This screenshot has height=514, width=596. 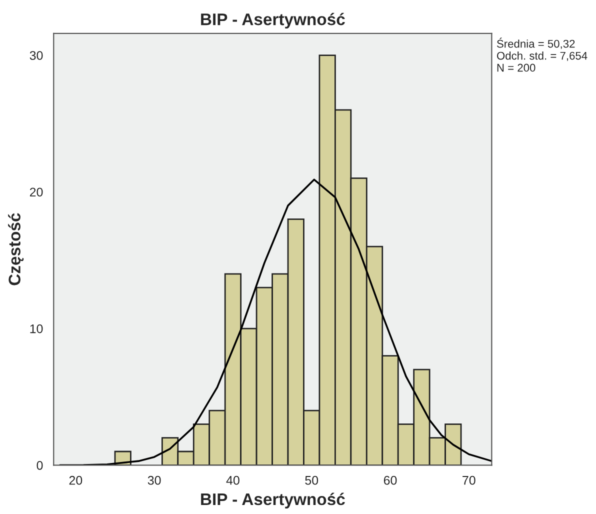 I want to click on y-tick-label: 10, so click(x=36, y=329).